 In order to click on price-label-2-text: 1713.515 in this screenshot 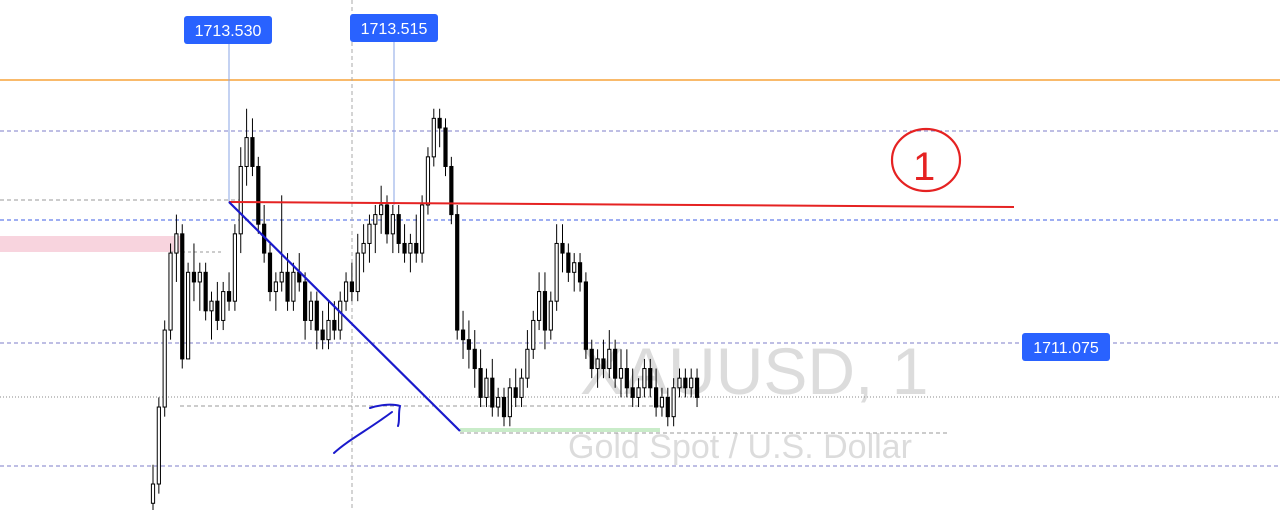, I will do `click(394, 29)`.